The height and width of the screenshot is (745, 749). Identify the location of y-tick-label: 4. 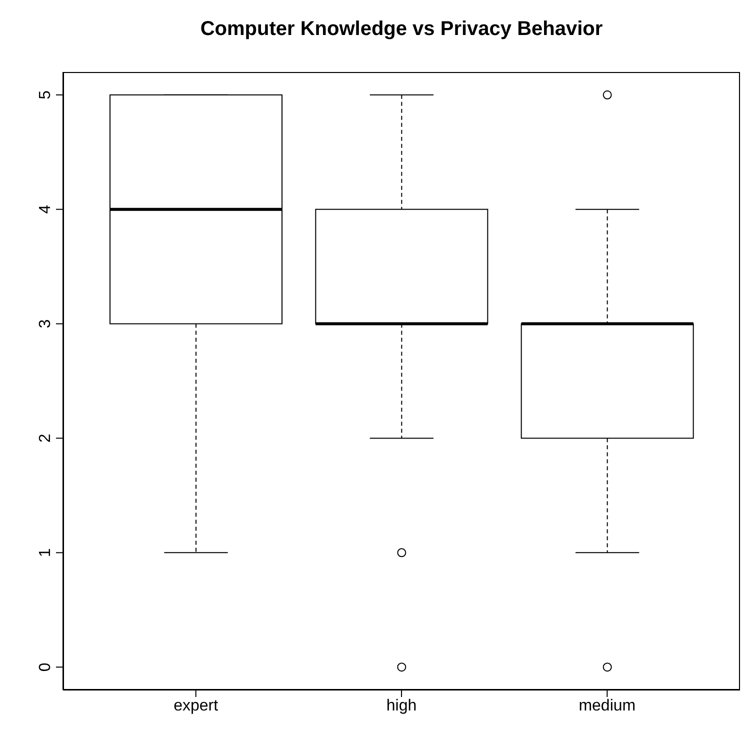
(45, 209).